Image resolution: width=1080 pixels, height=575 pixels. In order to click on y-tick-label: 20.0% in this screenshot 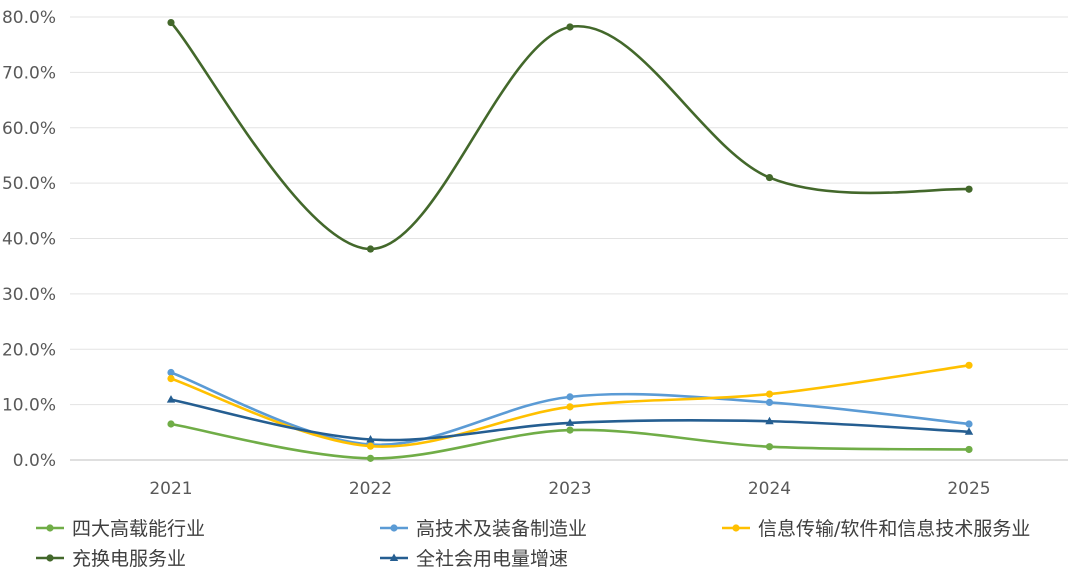, I will do `click(29, 350)`.